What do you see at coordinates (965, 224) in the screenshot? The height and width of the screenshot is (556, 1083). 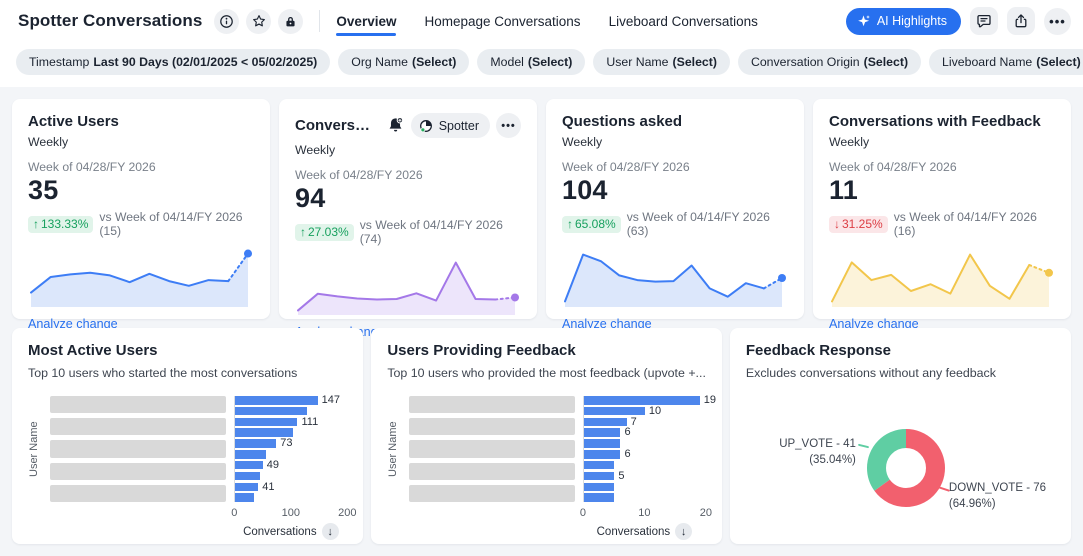 I see `compare-text: vs Week of 04/14/FY 2026 (16)` at bounding box center [965, 224].